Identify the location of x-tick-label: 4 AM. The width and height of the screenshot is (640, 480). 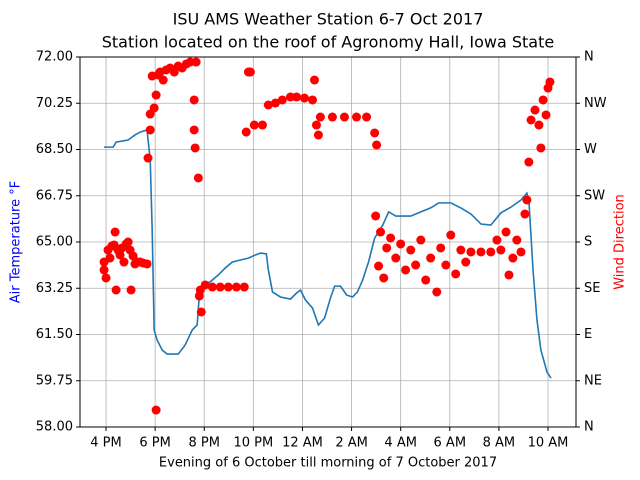
(400, 443).